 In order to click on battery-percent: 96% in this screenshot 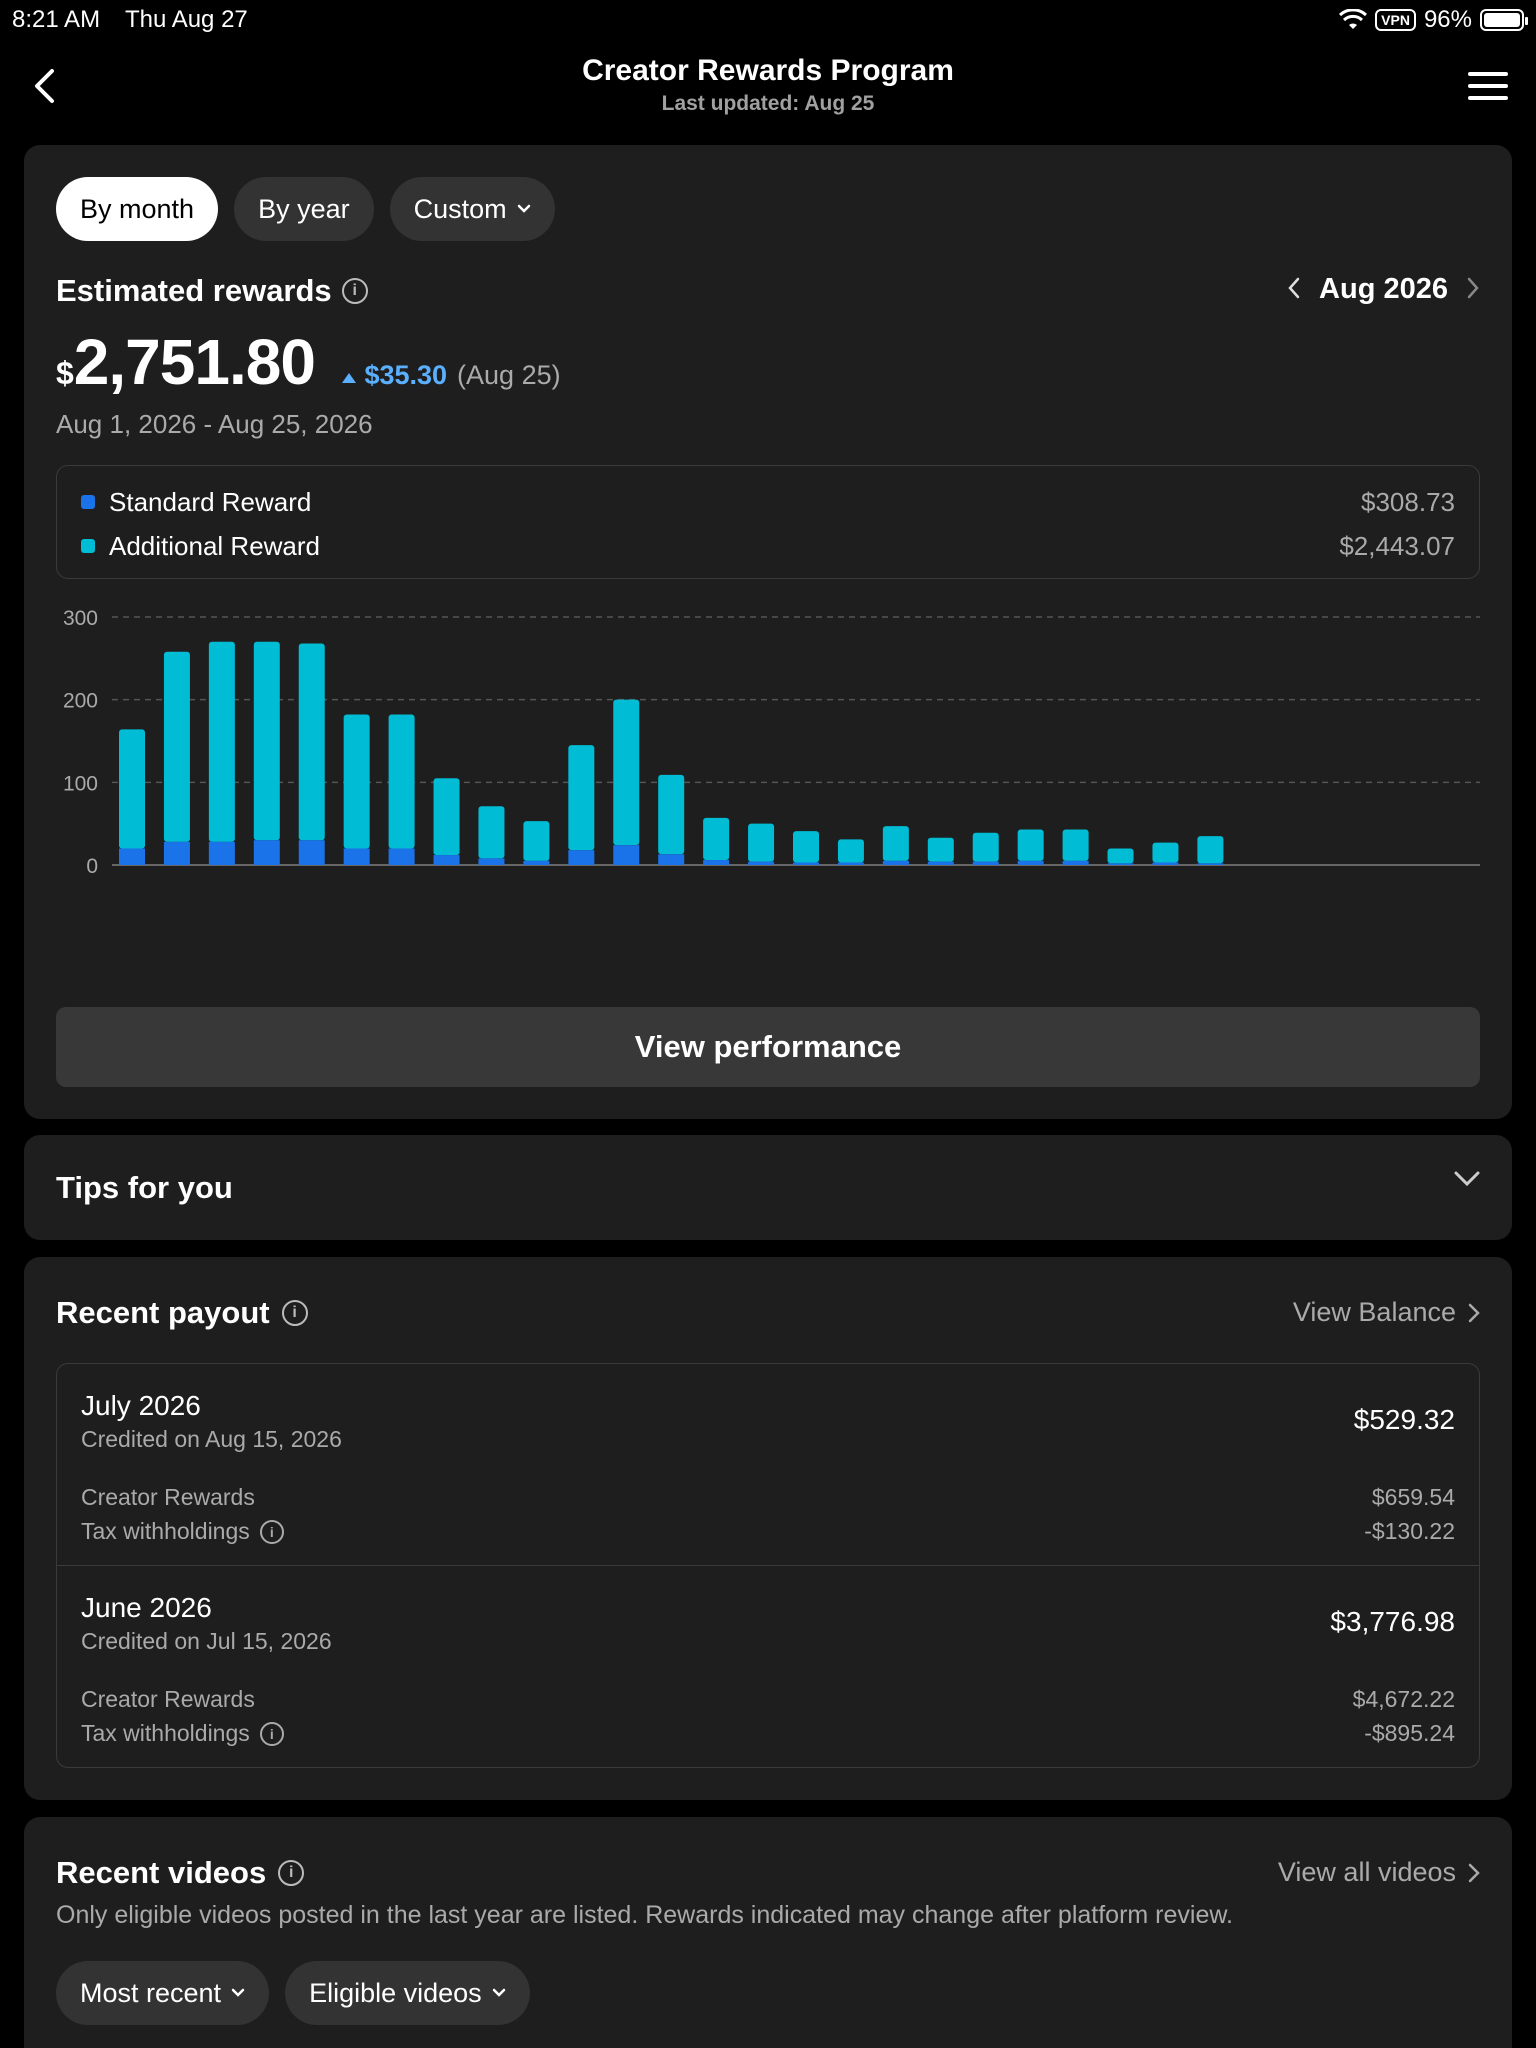, I will do `click(1447, 19)`.